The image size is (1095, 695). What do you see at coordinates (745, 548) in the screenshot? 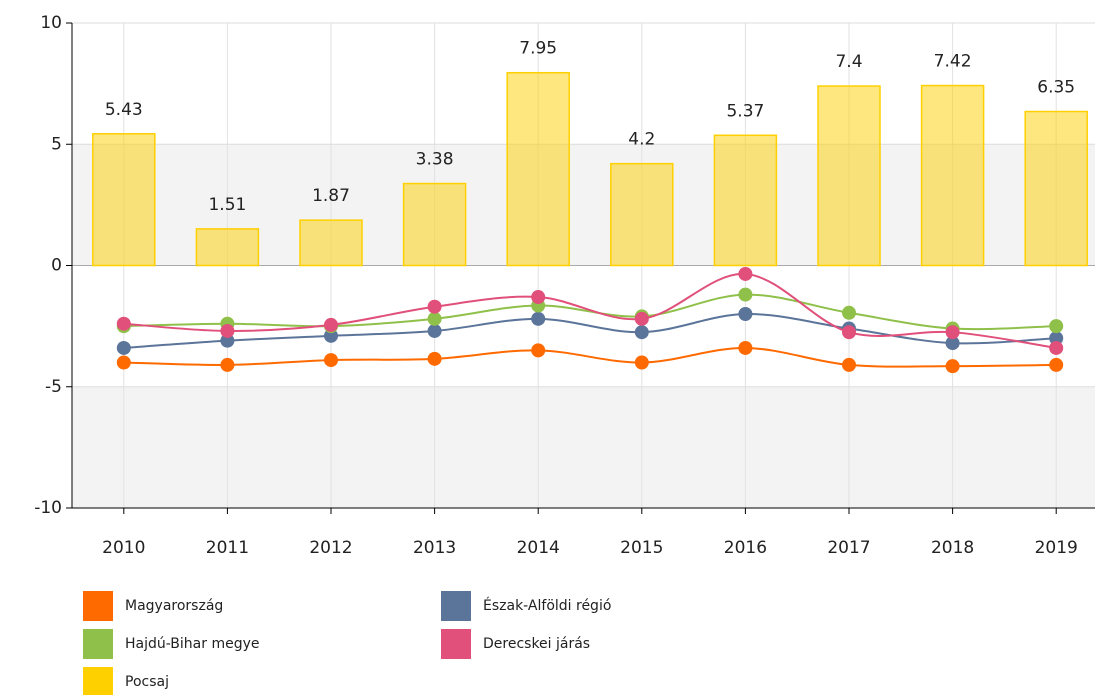
I see `x-tick-label: 2016` at bounding box center [745, 548].